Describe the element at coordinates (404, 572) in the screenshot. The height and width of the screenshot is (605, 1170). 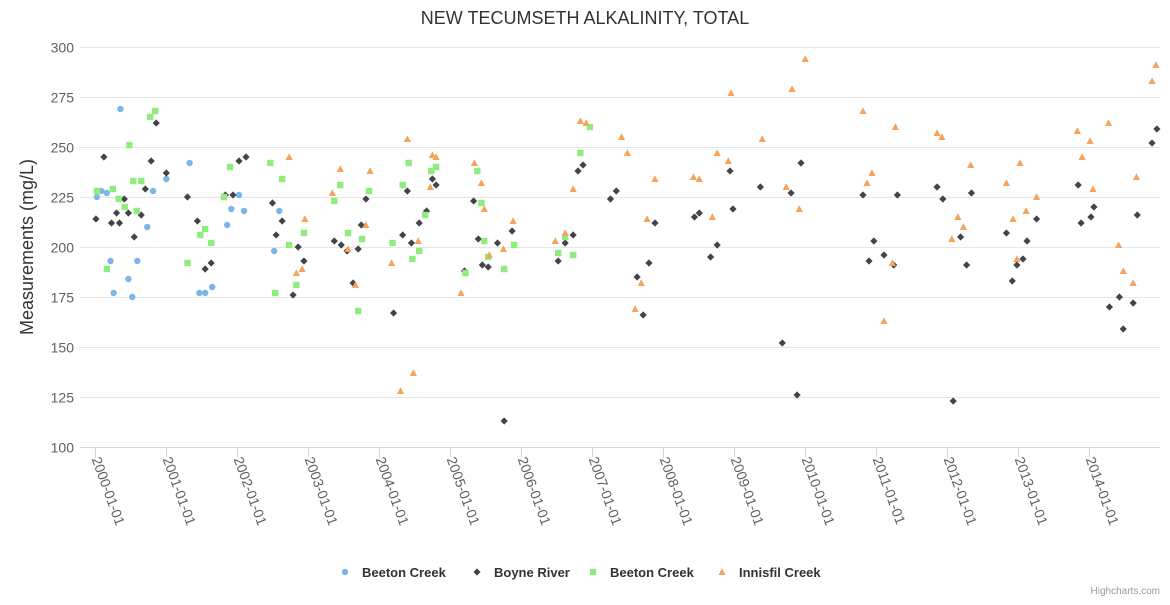
I see `legend-label: Beeton Creek` at that location.